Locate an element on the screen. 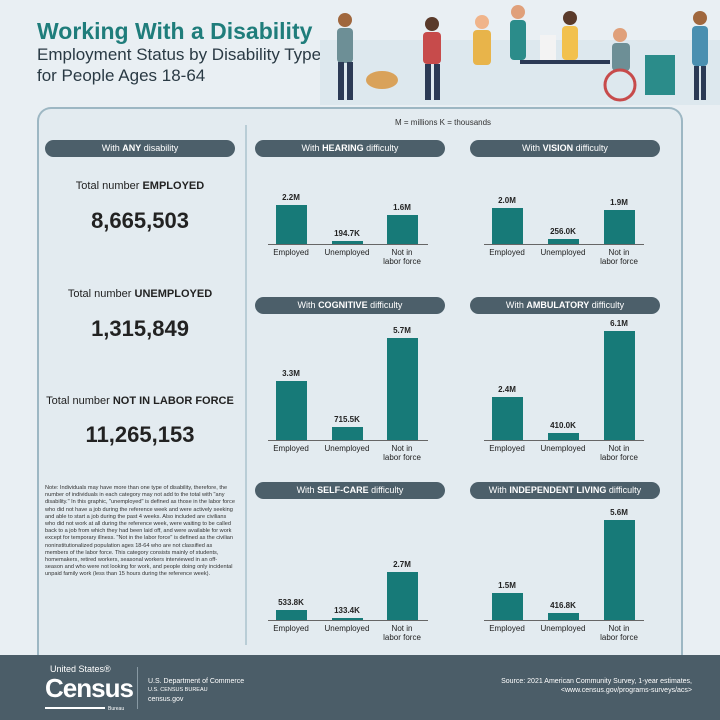 The width and height of the screenshot is (720, 720). bar-value-label: 194.7K is located at coordinates (347, 233).